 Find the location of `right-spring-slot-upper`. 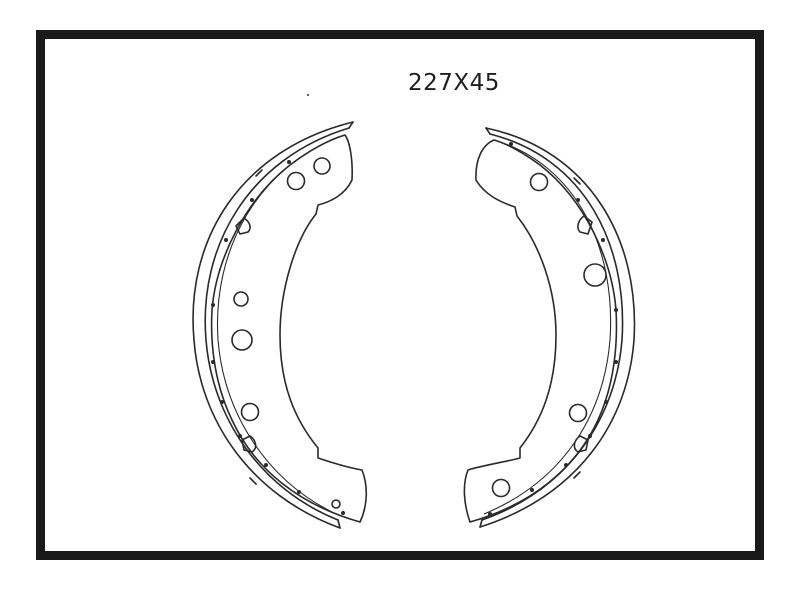

right-spring-slot-upper is located at coordinates (585, 225).